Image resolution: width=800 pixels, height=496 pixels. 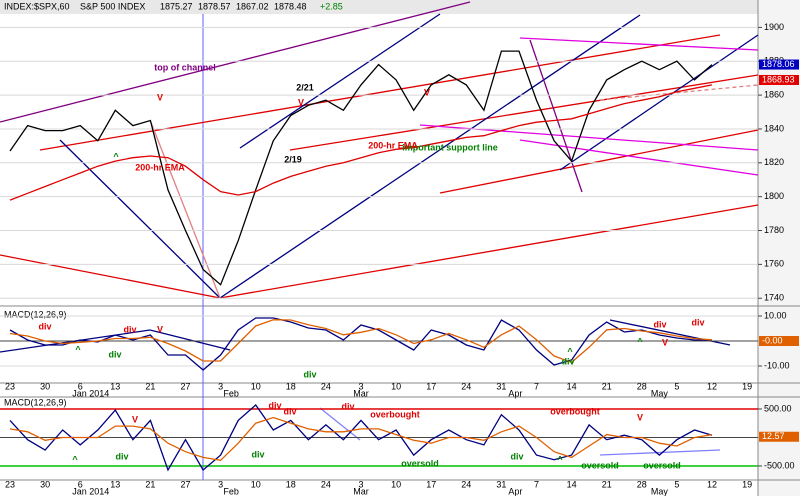 What do you see at coordinates (774, 94) in the screenshot?
I see `y-tick-label: 1860` at bounding box center [774, 94].